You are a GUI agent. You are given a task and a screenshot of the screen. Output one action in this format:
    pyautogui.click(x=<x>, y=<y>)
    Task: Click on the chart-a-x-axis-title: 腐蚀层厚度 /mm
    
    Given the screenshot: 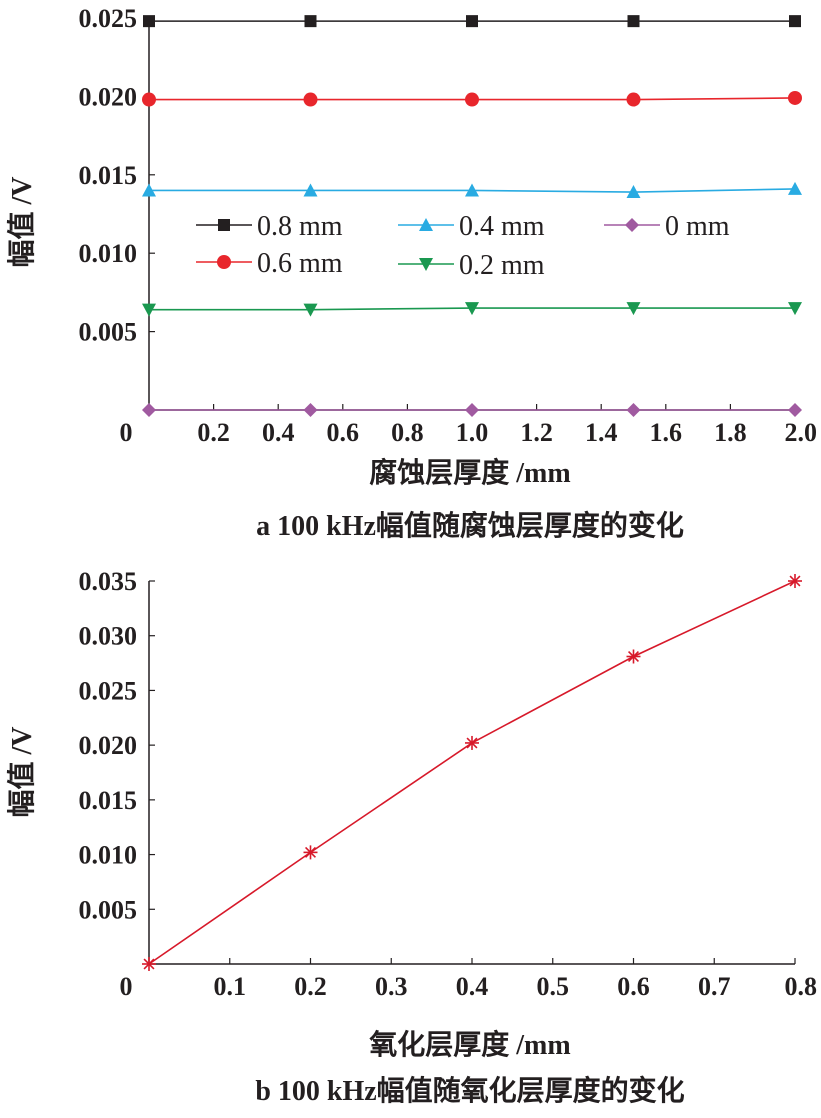 What is the action you would take?
    pyautogui.click(x=469, y=473)
    